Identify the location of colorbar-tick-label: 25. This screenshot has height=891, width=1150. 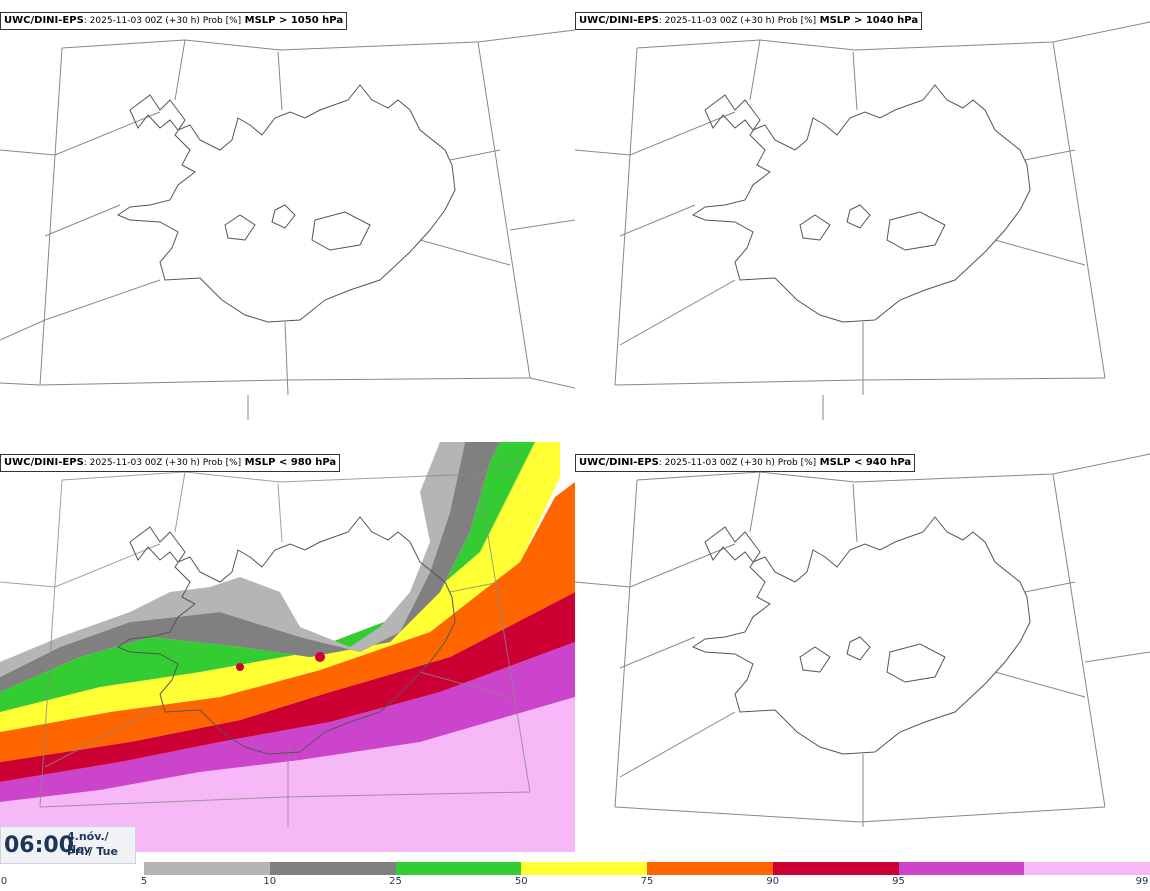
(395, 881).